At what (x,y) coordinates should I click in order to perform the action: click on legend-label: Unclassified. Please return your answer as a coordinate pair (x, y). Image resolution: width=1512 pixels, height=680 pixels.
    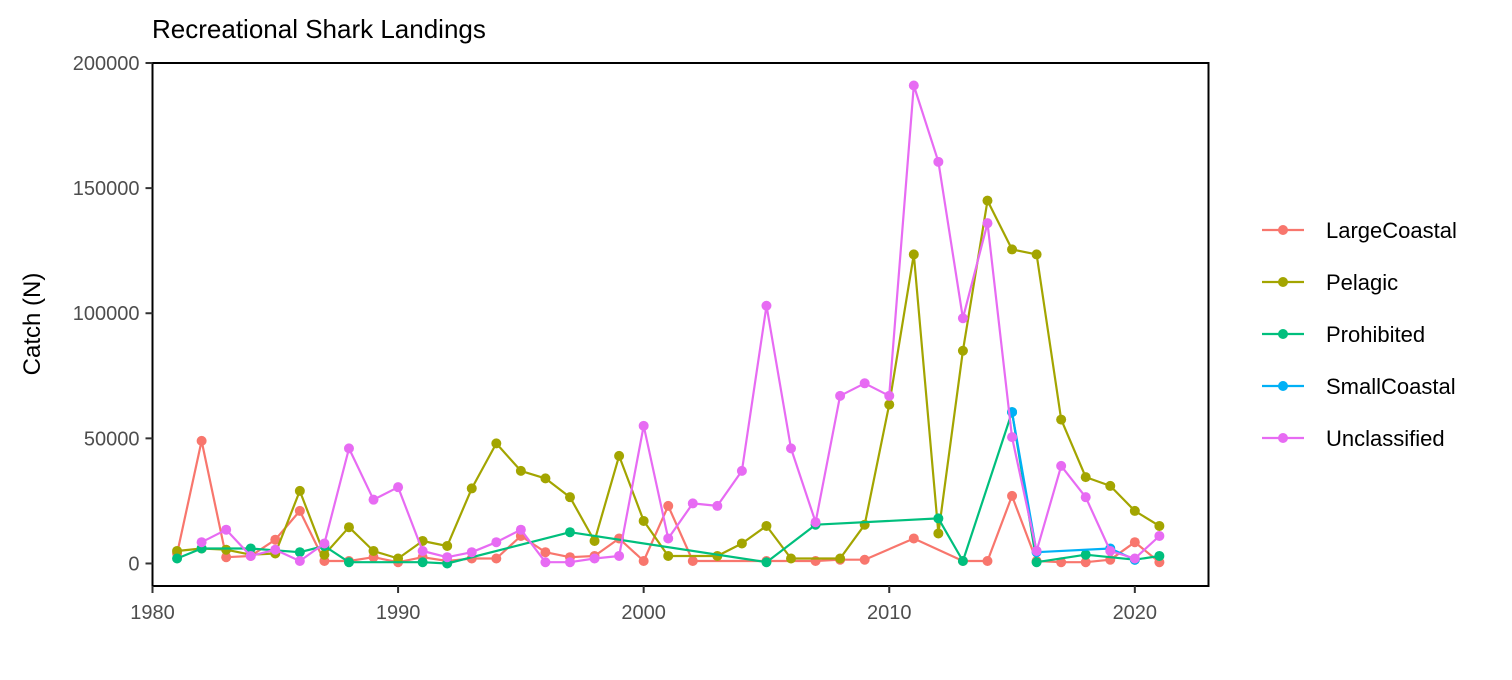
    Looking at the image, I should click on (1385, 438).